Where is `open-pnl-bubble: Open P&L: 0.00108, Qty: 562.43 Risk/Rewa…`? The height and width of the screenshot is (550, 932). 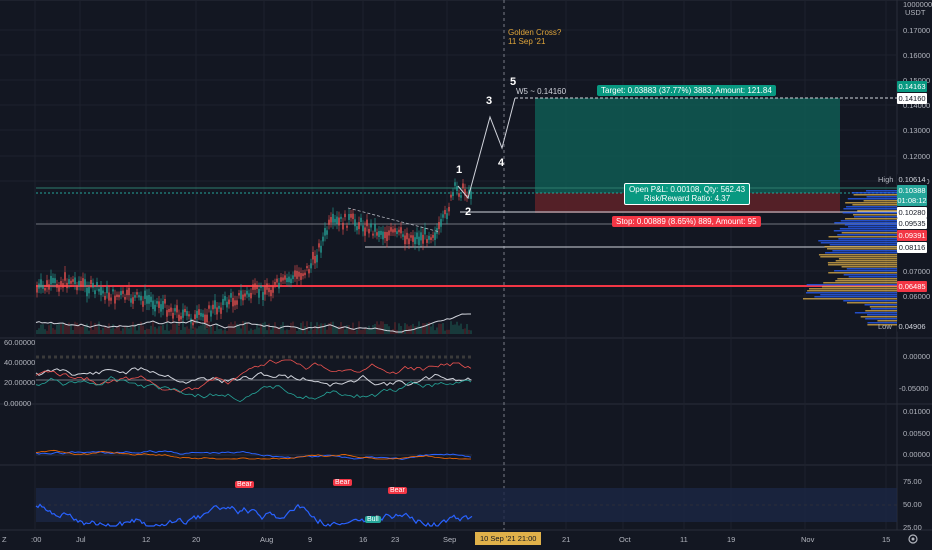
open-pnl-bubble: Open P&L: 0.00108, Qty: 562.43 Risk/Rewa… is located at coordinates (687, 194).